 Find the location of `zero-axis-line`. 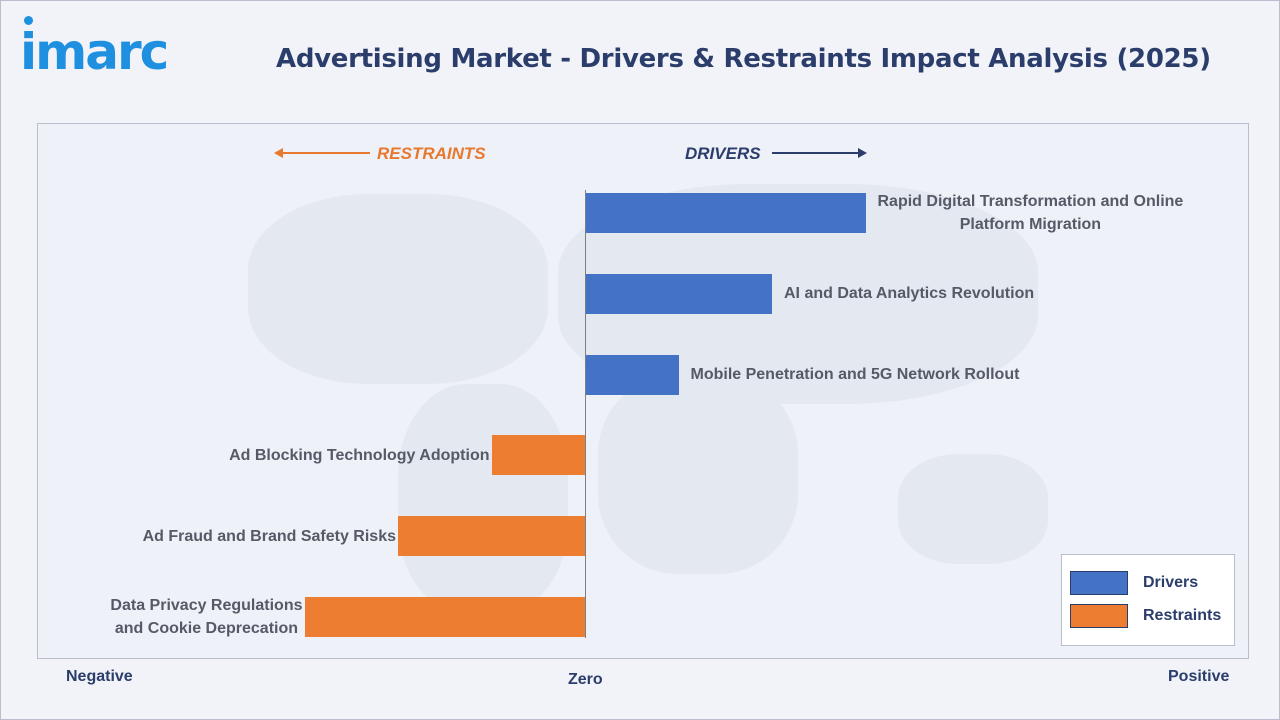

zero-axis-line is located at coordinates (585, 414).